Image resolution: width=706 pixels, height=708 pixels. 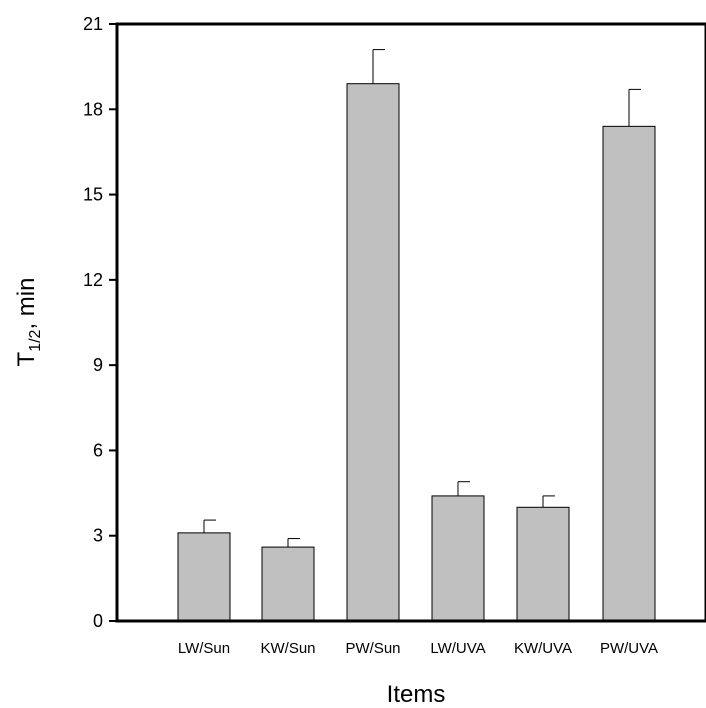 What do you see at coordinates (543, 564) in the screenshot?
I see `bar-kw-uva` at bounding box center [543, 564].